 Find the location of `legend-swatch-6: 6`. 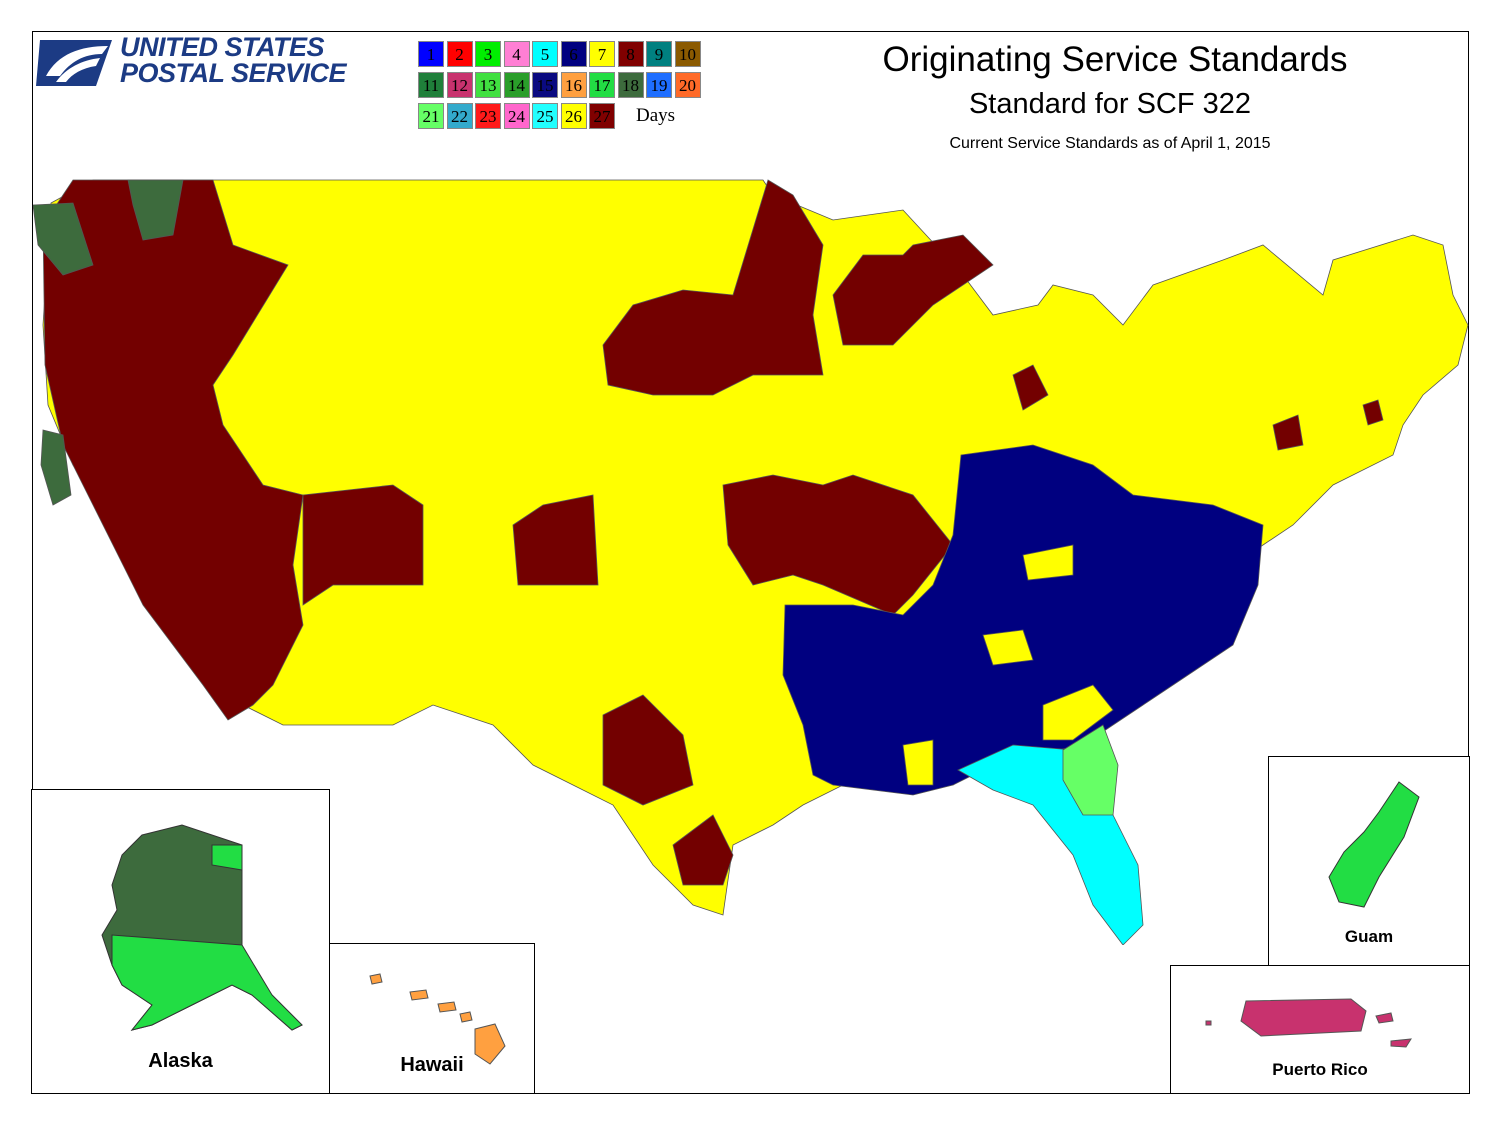

legend-swatch-6: 6 is located at coordinates (573, 54).